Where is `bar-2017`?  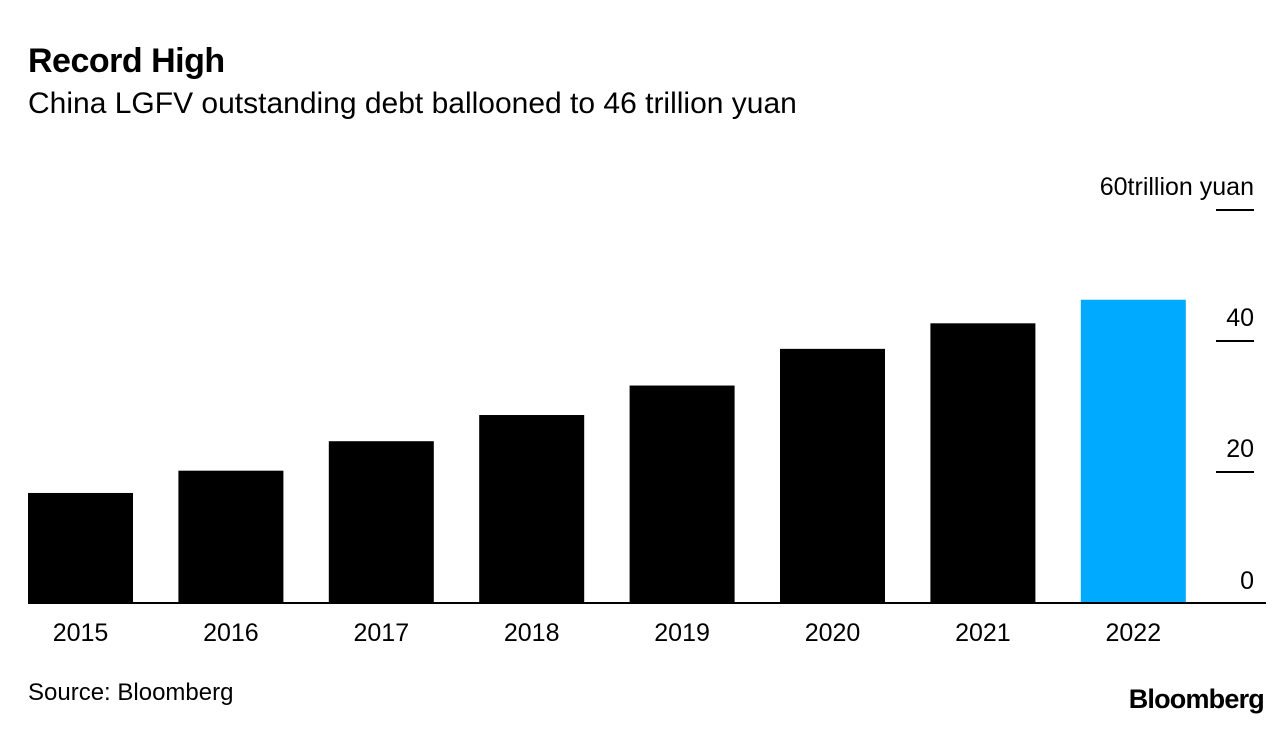
bar-2017 is located at coordinates (381, 522).